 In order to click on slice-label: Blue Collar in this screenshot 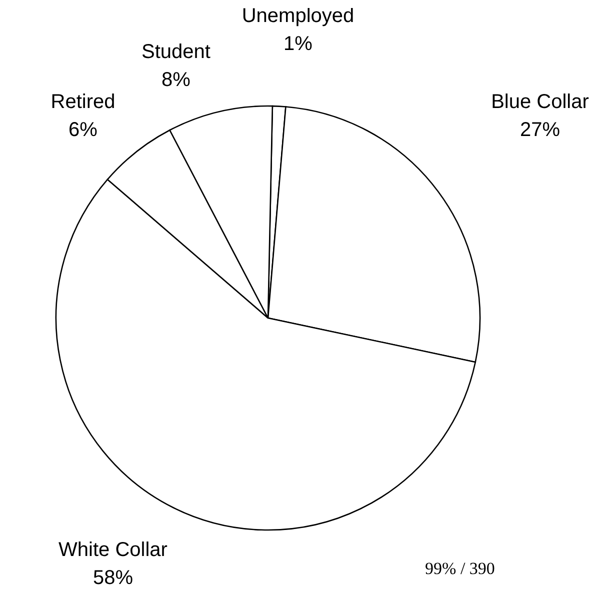, I will do `click(540, 102)`.